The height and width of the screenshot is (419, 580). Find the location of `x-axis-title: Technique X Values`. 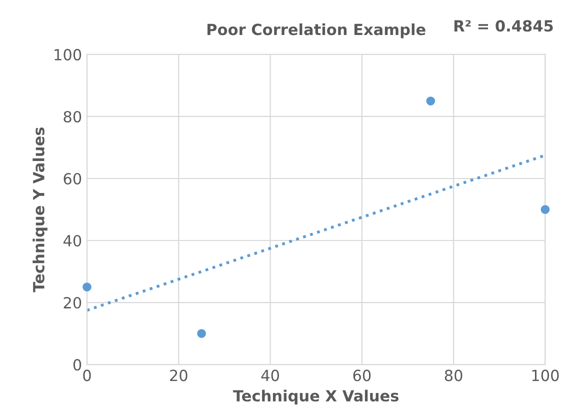

x-axis-title: Technique X Values is located at coordinates (316, 397).